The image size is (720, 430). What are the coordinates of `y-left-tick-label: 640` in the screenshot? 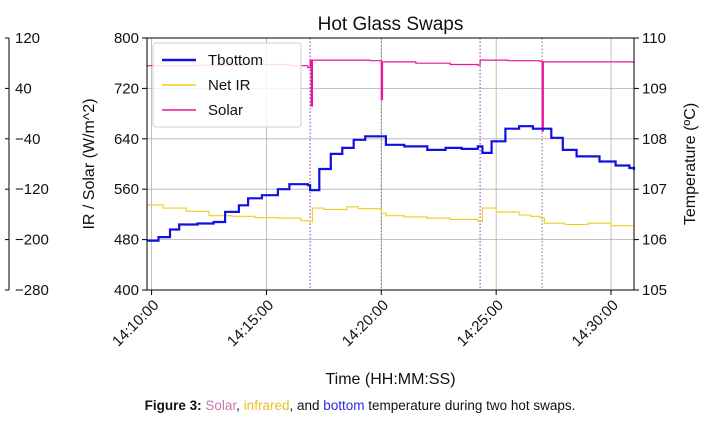 It's located at (126, 139).